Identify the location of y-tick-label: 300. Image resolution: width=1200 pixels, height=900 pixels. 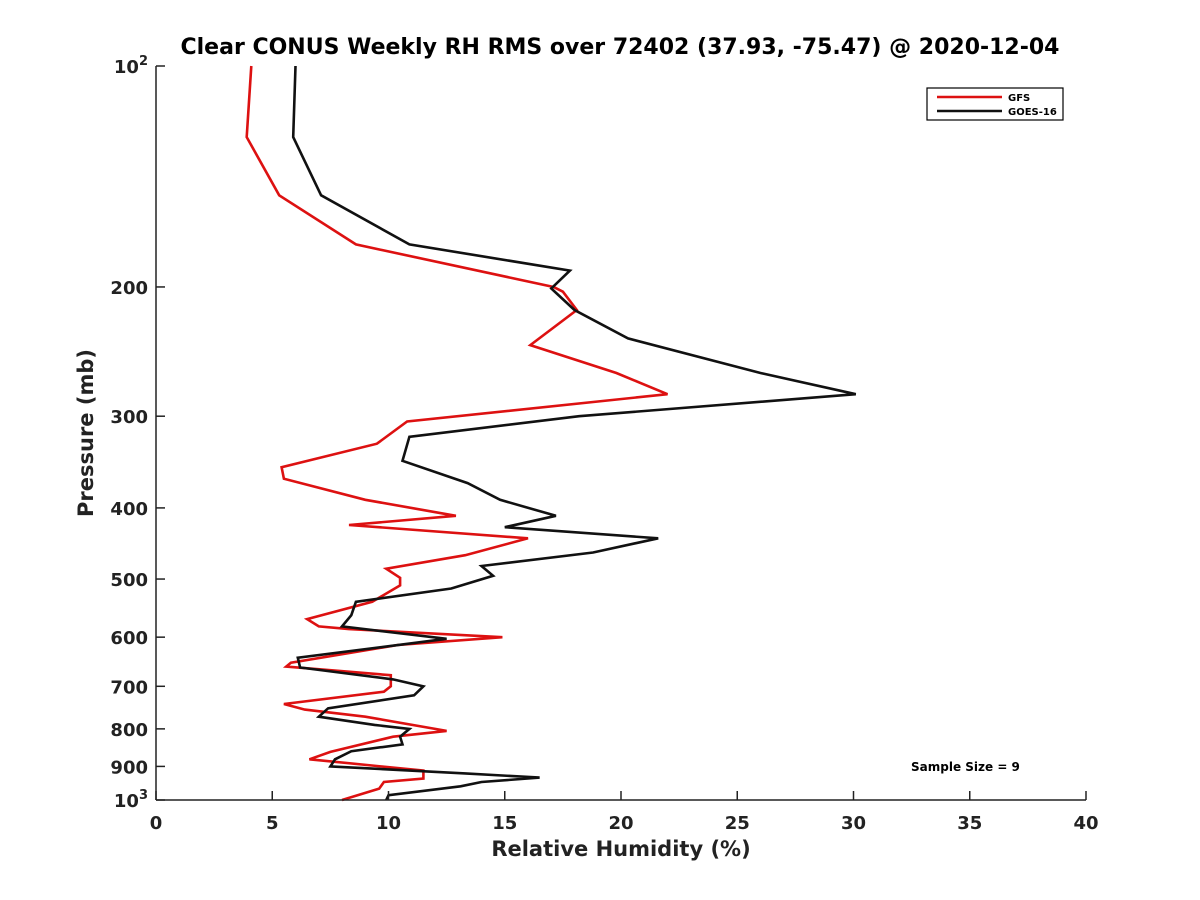
(129, 417).